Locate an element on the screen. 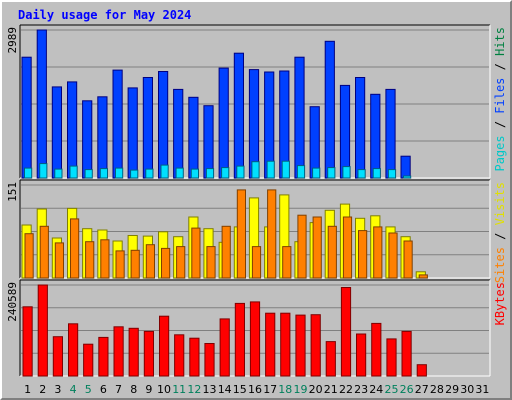 This screenshot has height=400, width=512. x-tick-label-day-2: 2 is located at coordinates (42, 389).